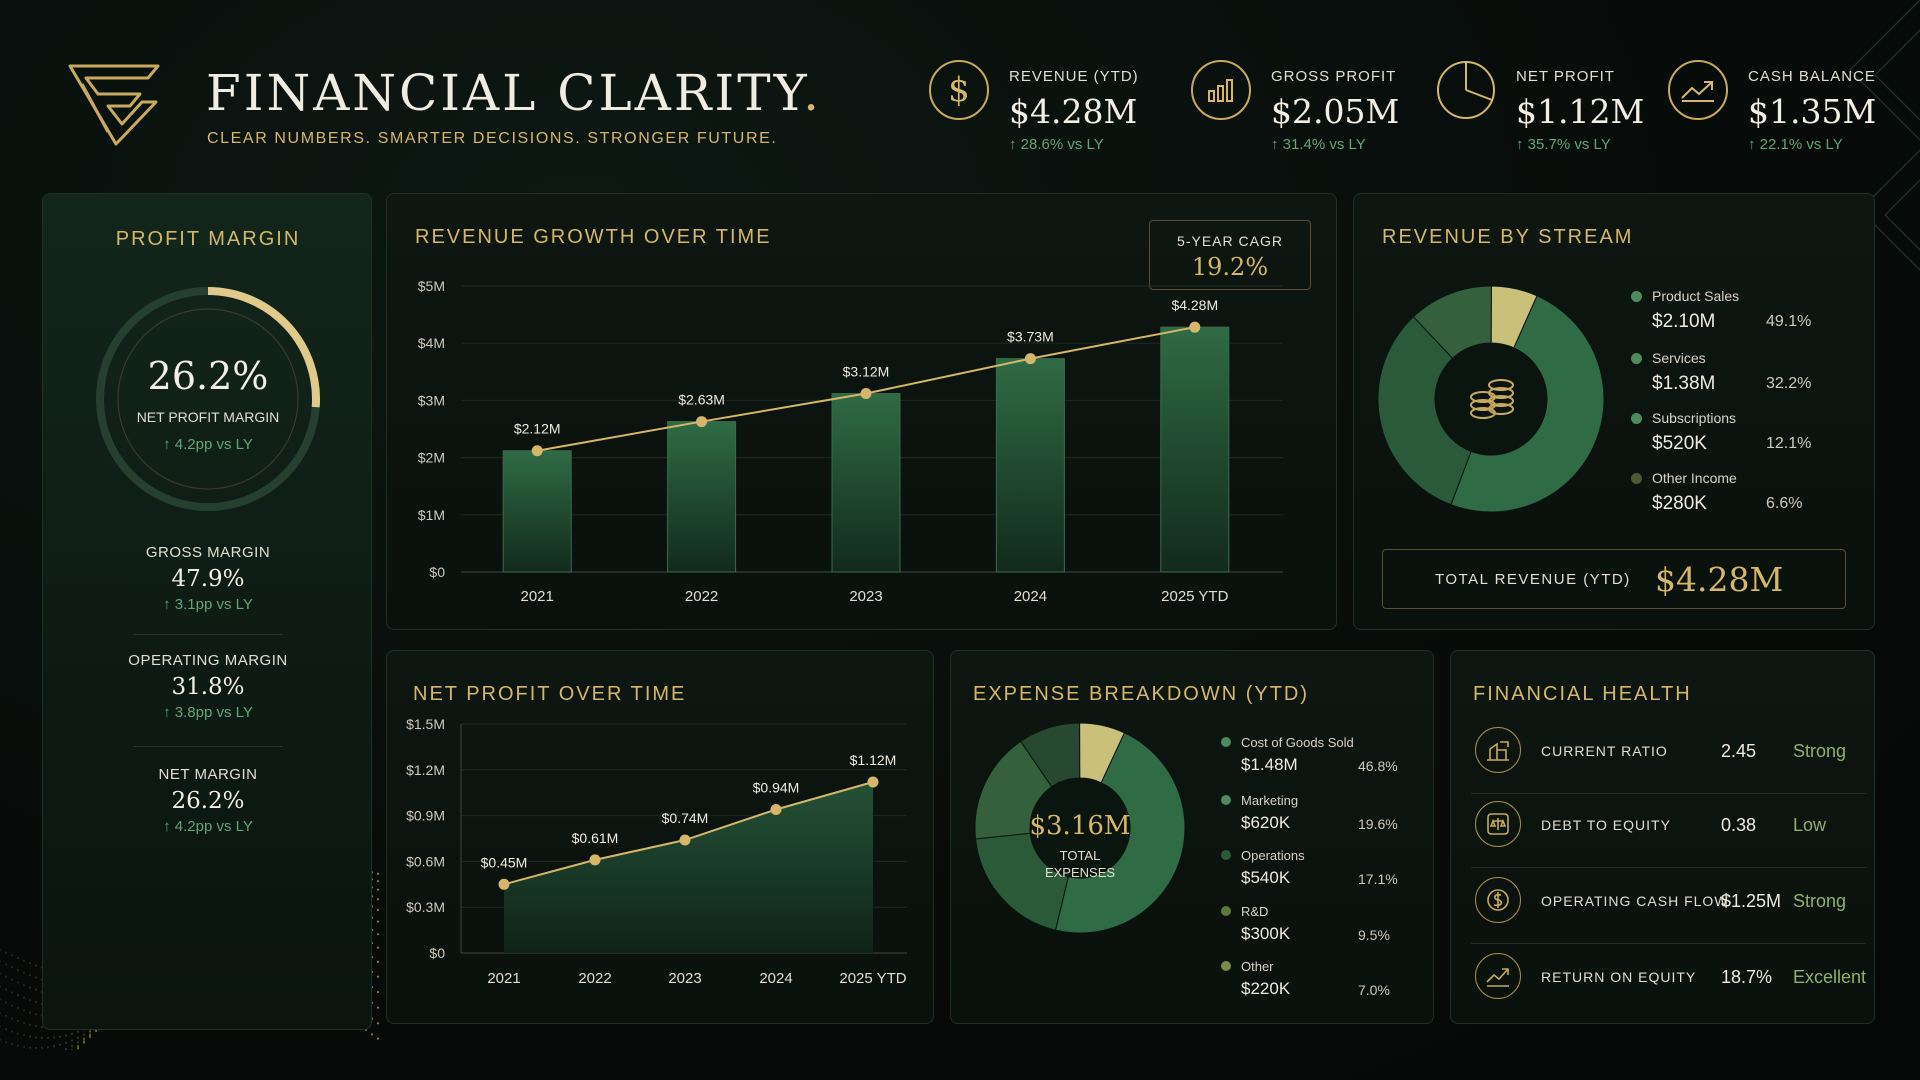  I want to click on health-row-debt-to-equity: DEBT TO EQUITY 0.38 Low, so click(1668, 832).